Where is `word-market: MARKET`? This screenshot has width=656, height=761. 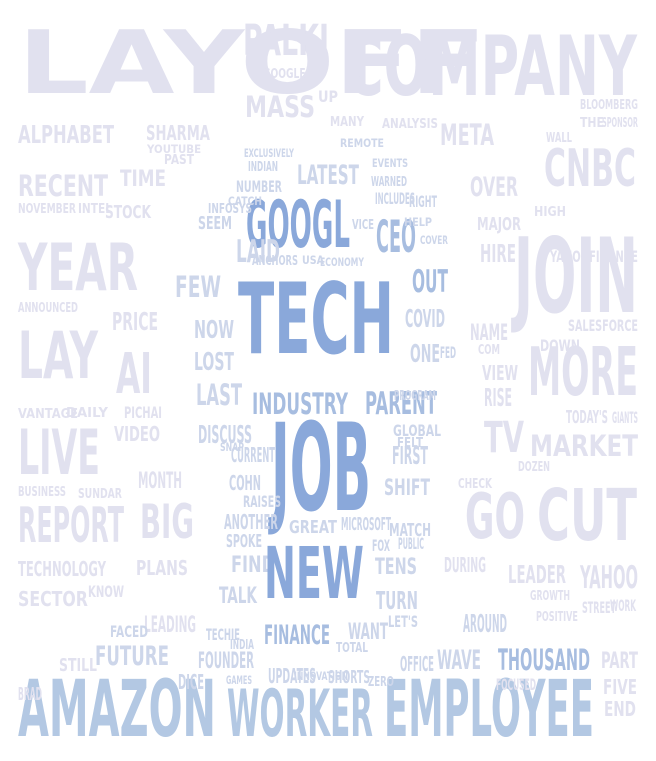
word-market: MARKET is located at coordinates (584, 447).